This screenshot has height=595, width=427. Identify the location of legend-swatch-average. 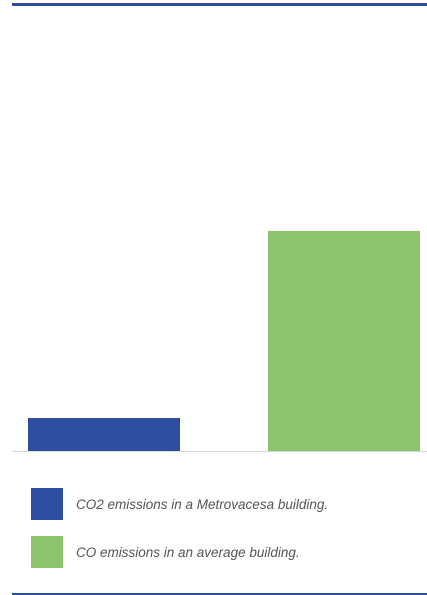
(47, 552).